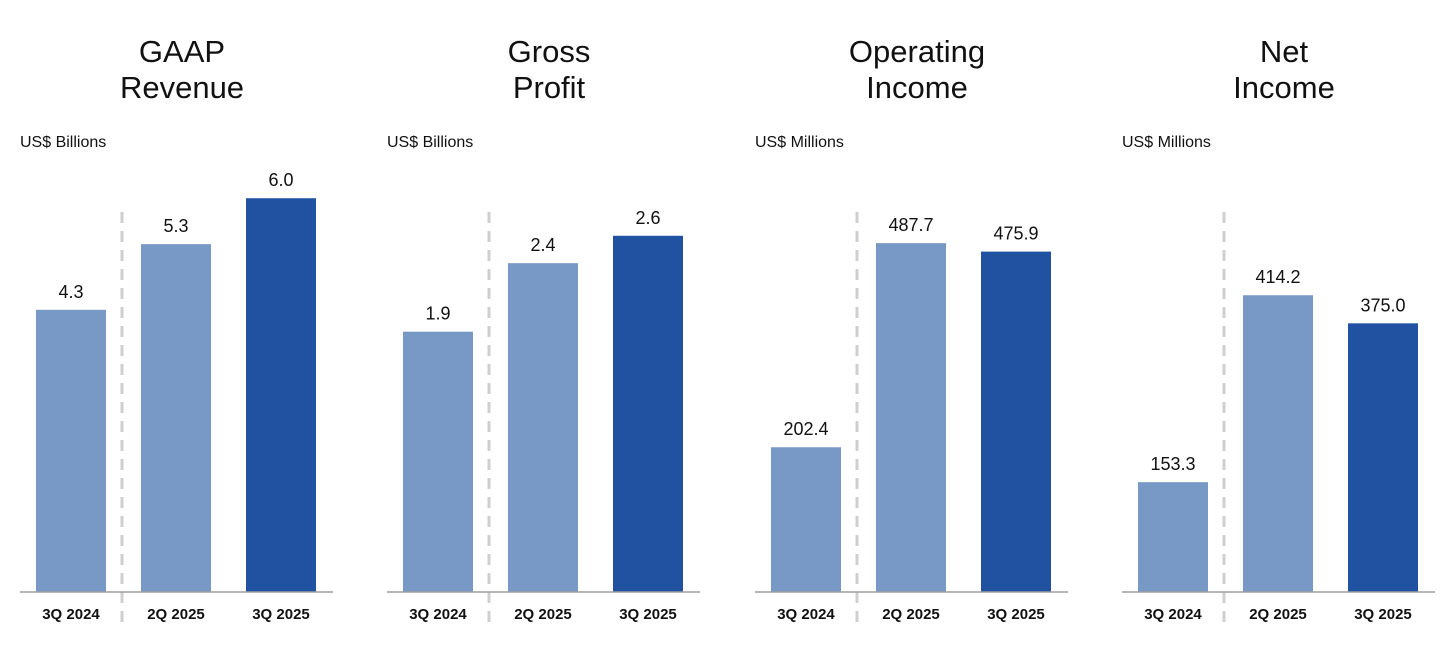 Image resolution: width=1456 pixels, height=647 pixels. I want to click on data-label: 487.7, so click(910, 225).